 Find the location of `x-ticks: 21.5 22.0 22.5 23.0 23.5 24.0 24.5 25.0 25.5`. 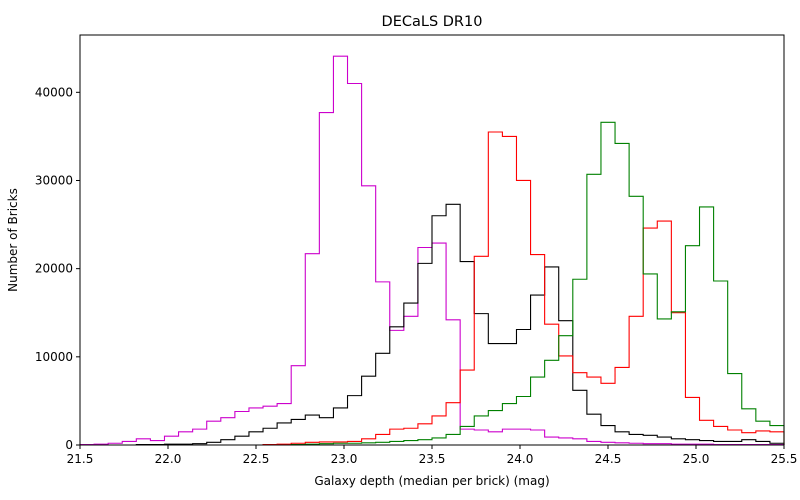

x-ticks: 21.5 22.0 22.5 23.0 23.5 24.0 24.5 25.0 25.5 is located at coordinates (432, 455).